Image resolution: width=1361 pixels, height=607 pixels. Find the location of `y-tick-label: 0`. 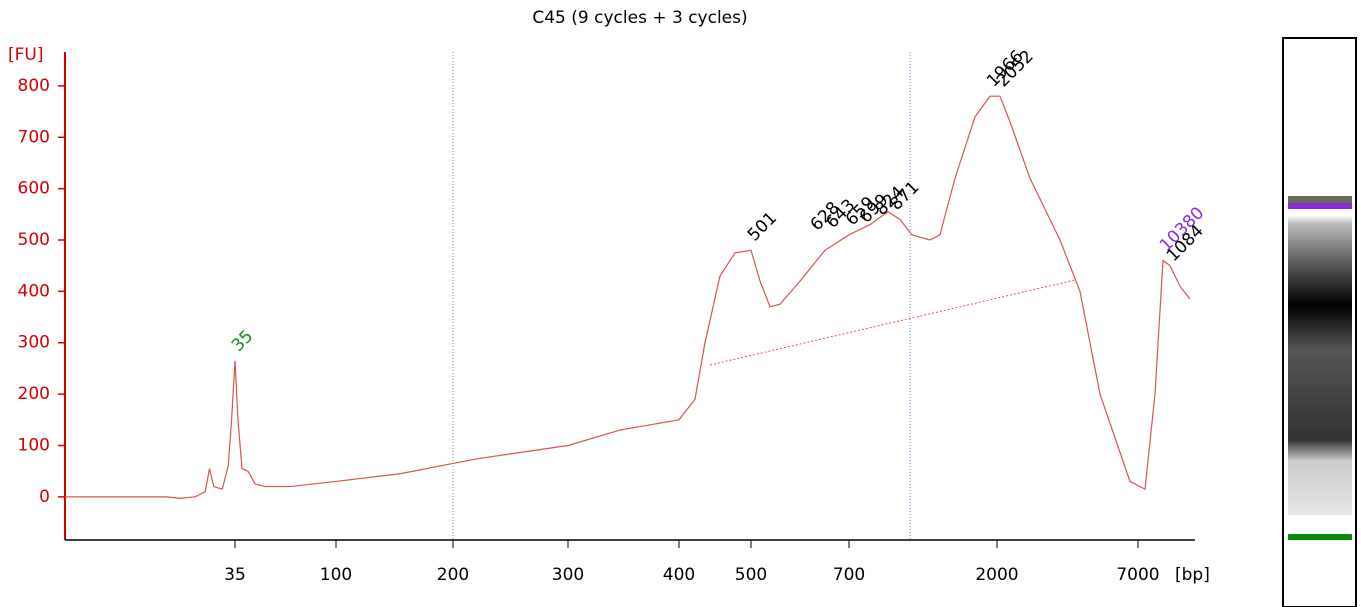

y-tick-label: 0 is located at coordinates (44, 497).